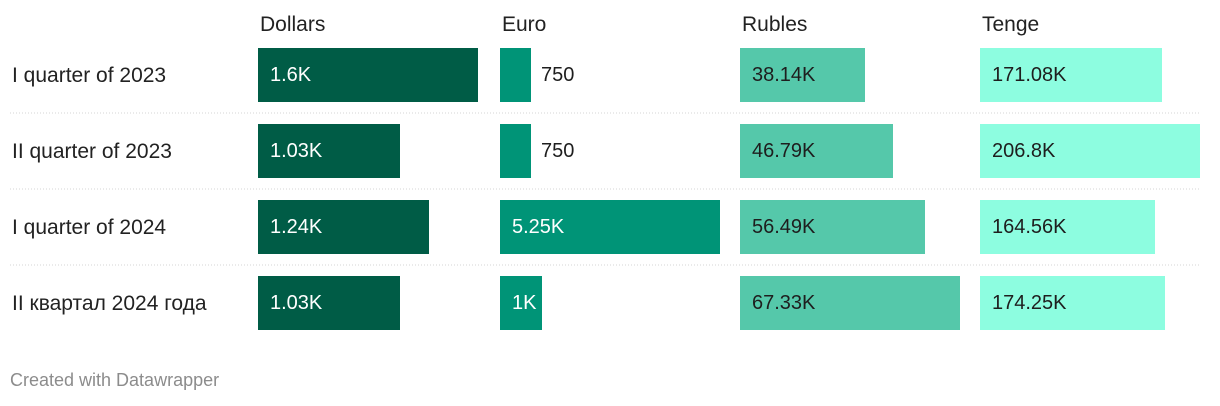 The image size is (1220, 406). What do you see at coordinates (1024, 151) in the screenshot?
I see `bar-value-label: 206.8K` at bounding box center [1024, 151].